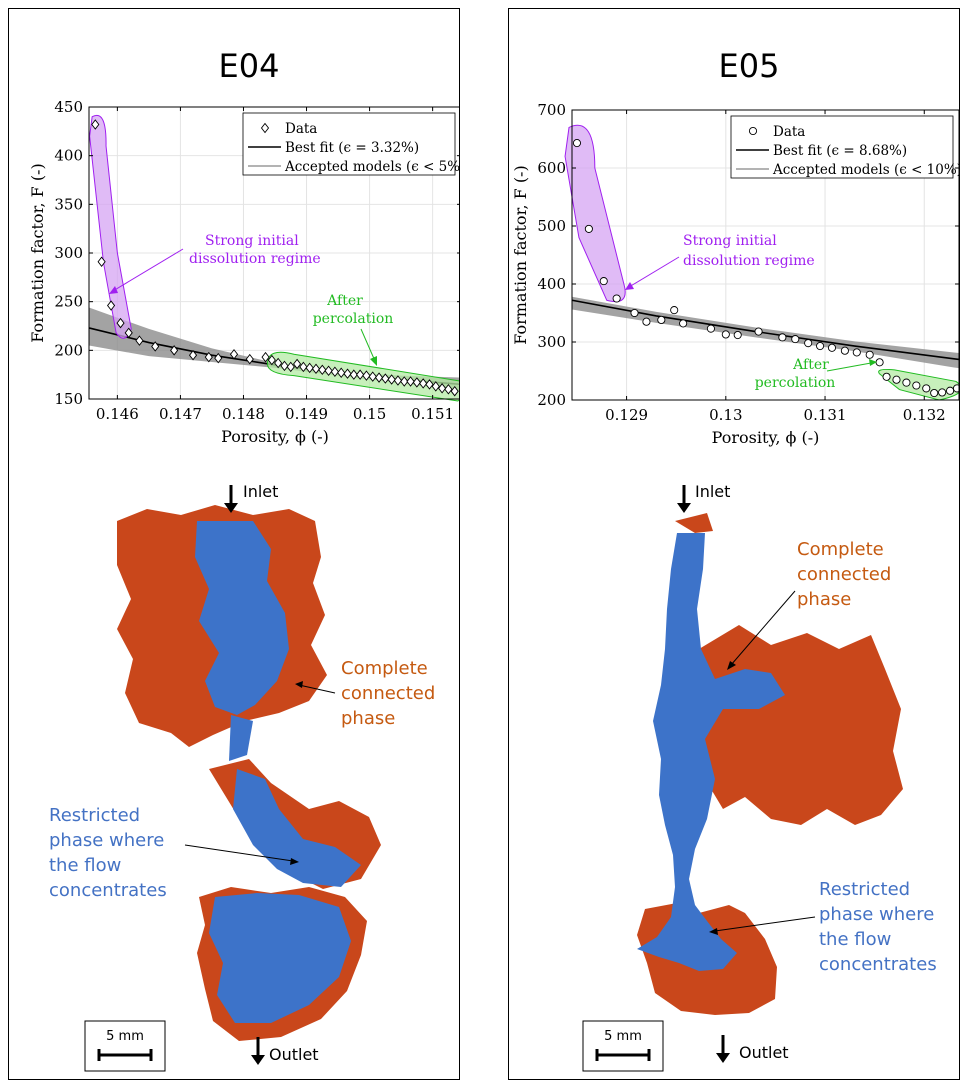  Describe the element at coordinates (847, 574) in the screenshot. I see `complete-phase-label: Complete connected phase` at that location.